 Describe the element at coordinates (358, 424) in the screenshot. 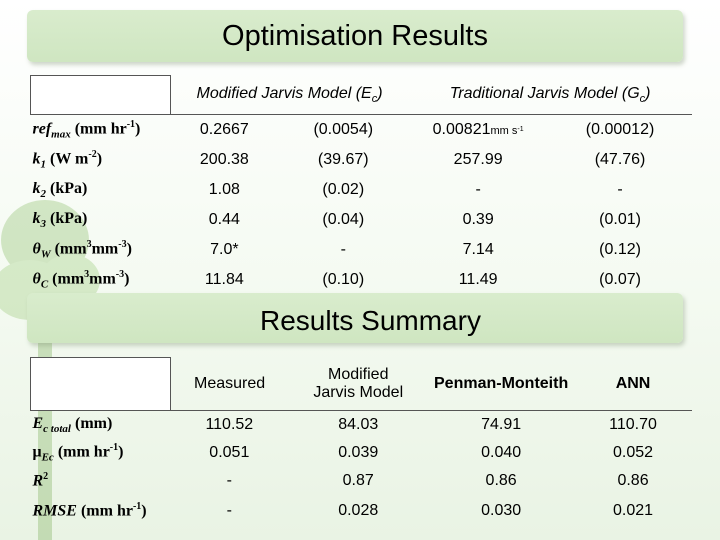

I see `value-cell: 84.03` at that location.